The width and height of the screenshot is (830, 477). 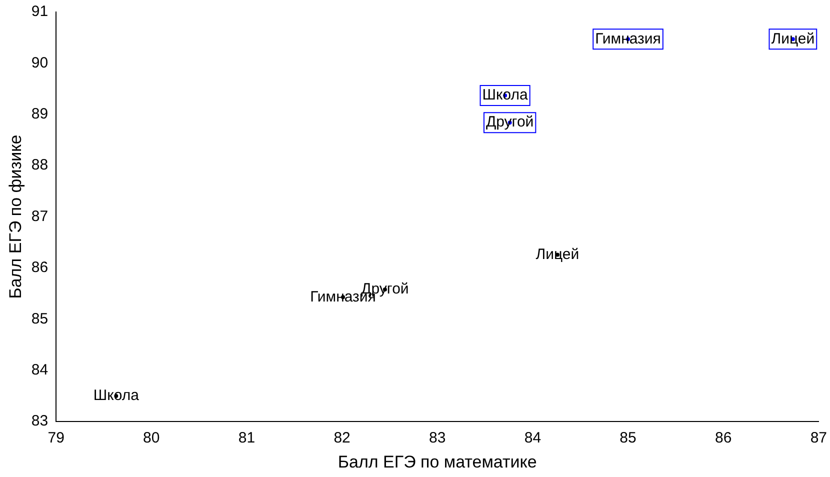 What do you see at coordinates (15, 216) in the screenshot?
I see `y-axis-title: Балл ЕГЭ по физике` at bounding box center [15, 216].